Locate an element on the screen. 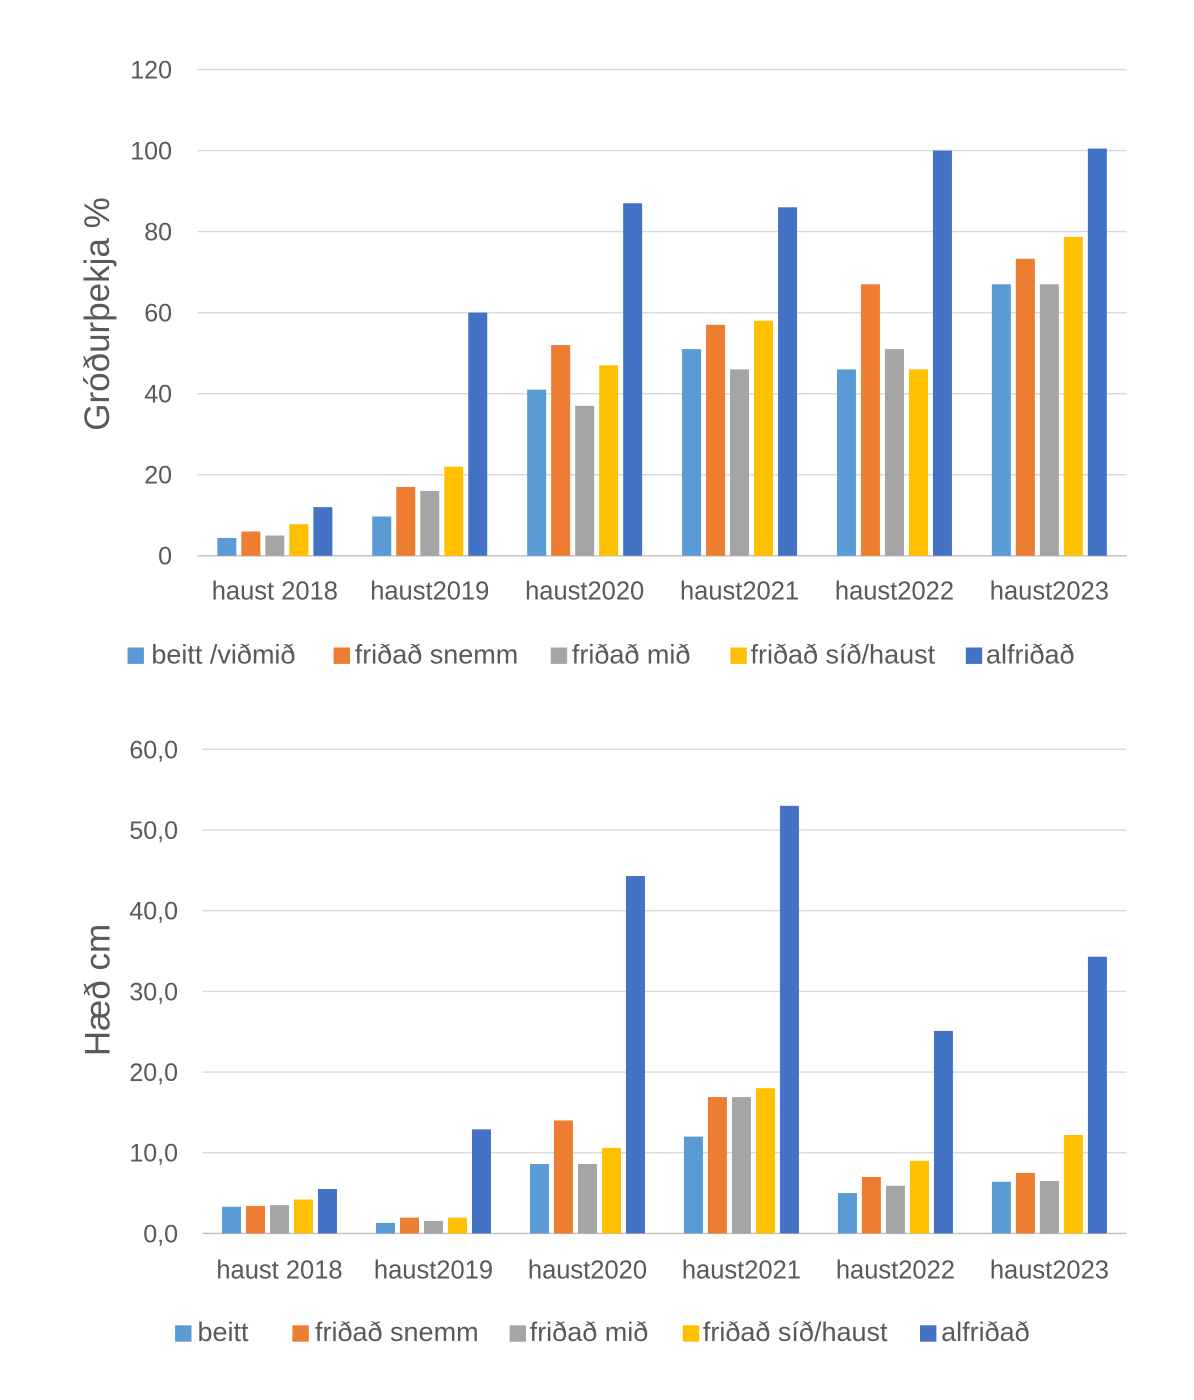 Image resolution: width=1194 pixels, height=1400 pixels. svg-text: 100 is located at coordinates (151, 151).